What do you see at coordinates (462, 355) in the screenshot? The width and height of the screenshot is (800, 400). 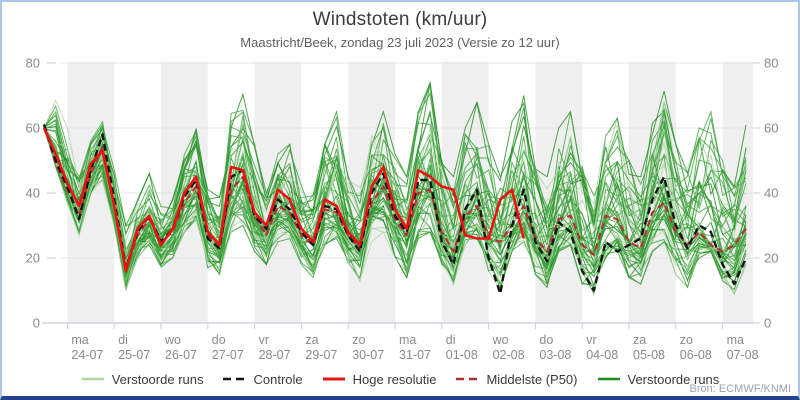 I see `x-tick-date: 01-08` at bounding box center [462, 355].